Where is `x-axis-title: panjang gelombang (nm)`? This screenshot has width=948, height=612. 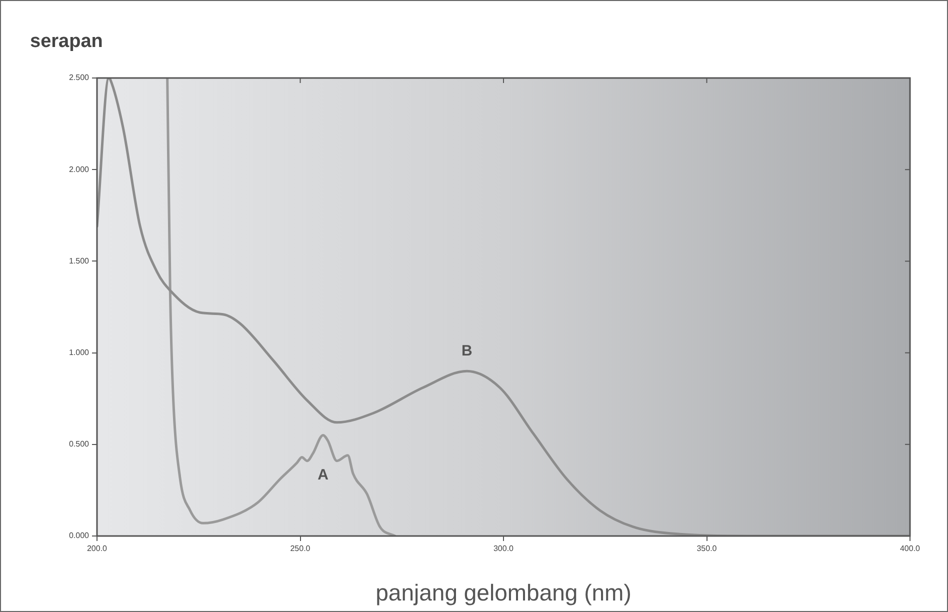 x-axis-title: panjang gelombang (nm) is located at coordinates (504, 593).